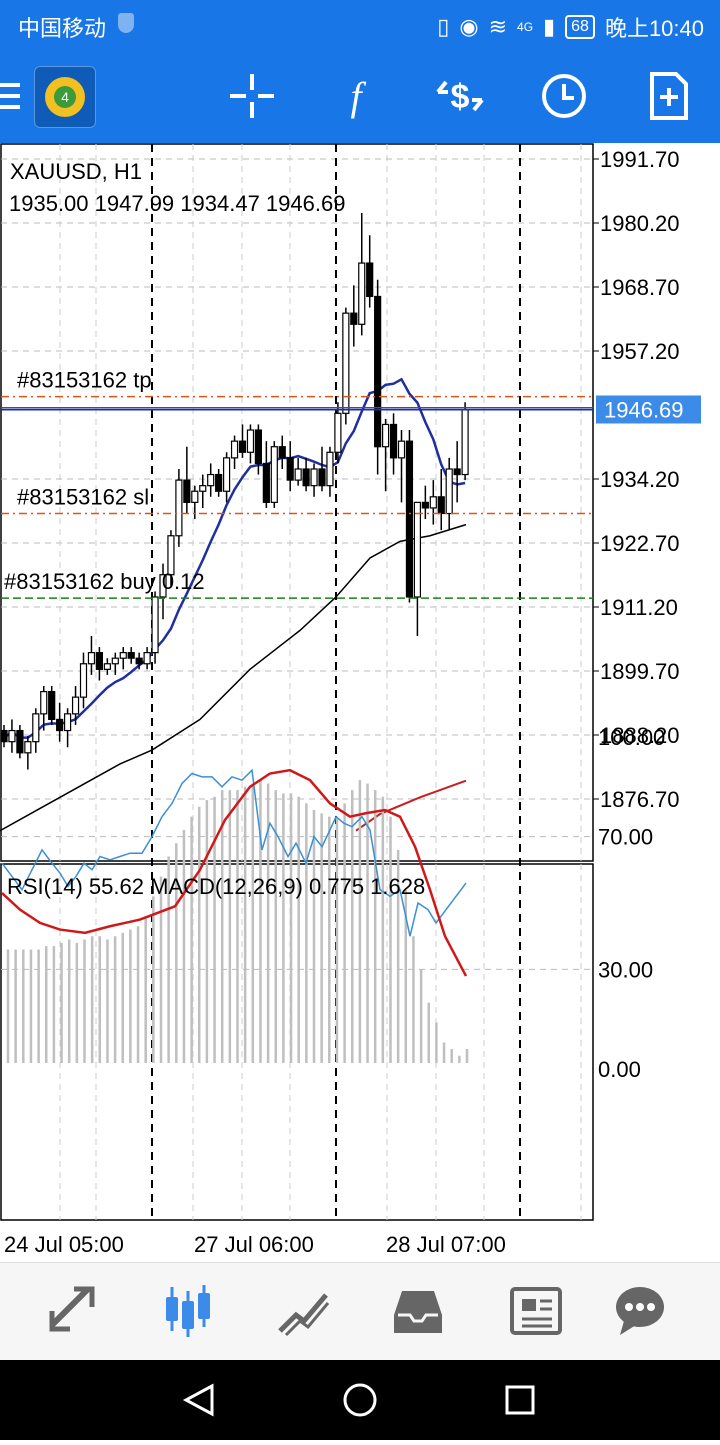  What do you see at coordinates (460, 96) in the screenshot?
I see `trade-icon: $` at bounding box center [460, 96].